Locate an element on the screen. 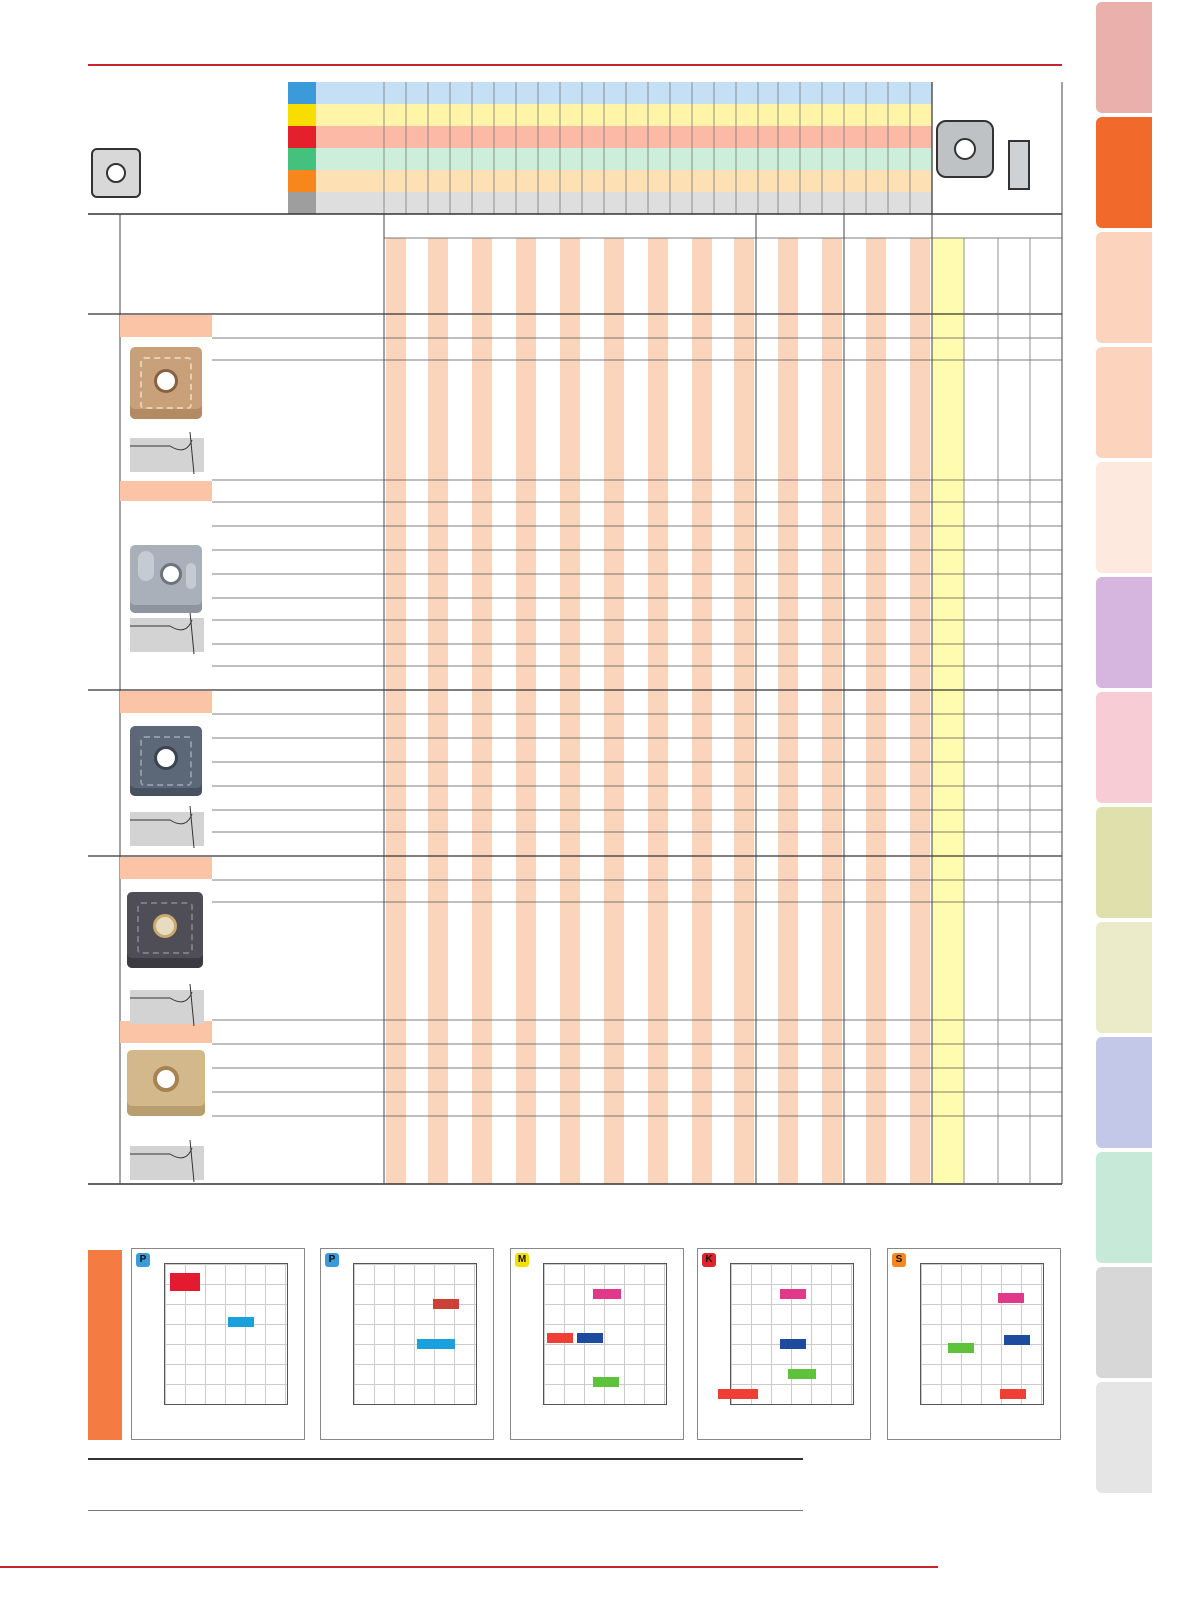 The width and height of the screenshot is (1191, 1623). insert-gold-flat-icon is located at coordinates (166, 1083).